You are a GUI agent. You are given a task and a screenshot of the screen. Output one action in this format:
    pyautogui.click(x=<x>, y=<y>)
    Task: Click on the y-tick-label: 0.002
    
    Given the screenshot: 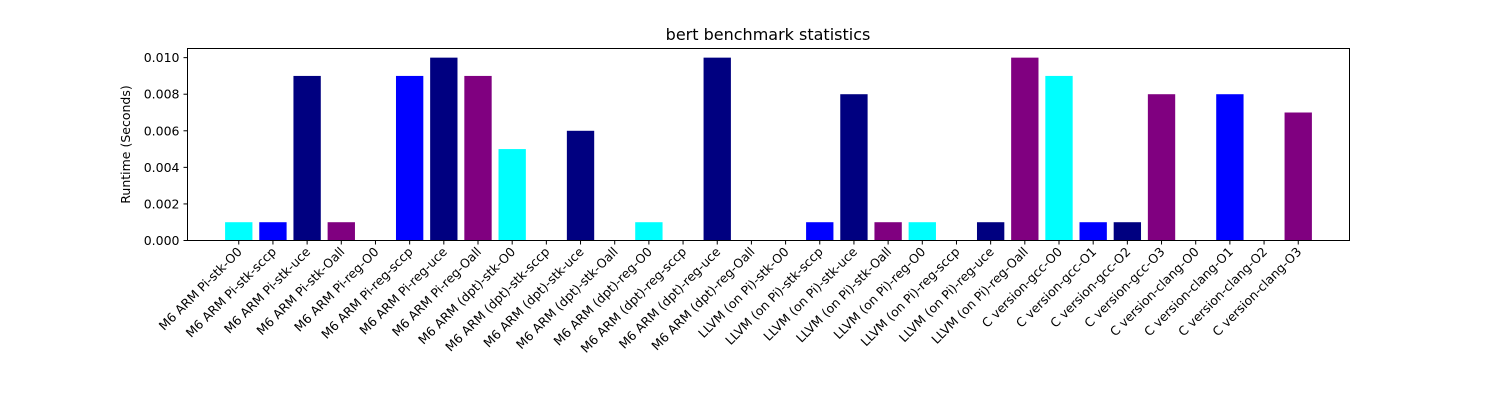 What is the action you would take?
    pyautogui.click(x=162, y=203)
    